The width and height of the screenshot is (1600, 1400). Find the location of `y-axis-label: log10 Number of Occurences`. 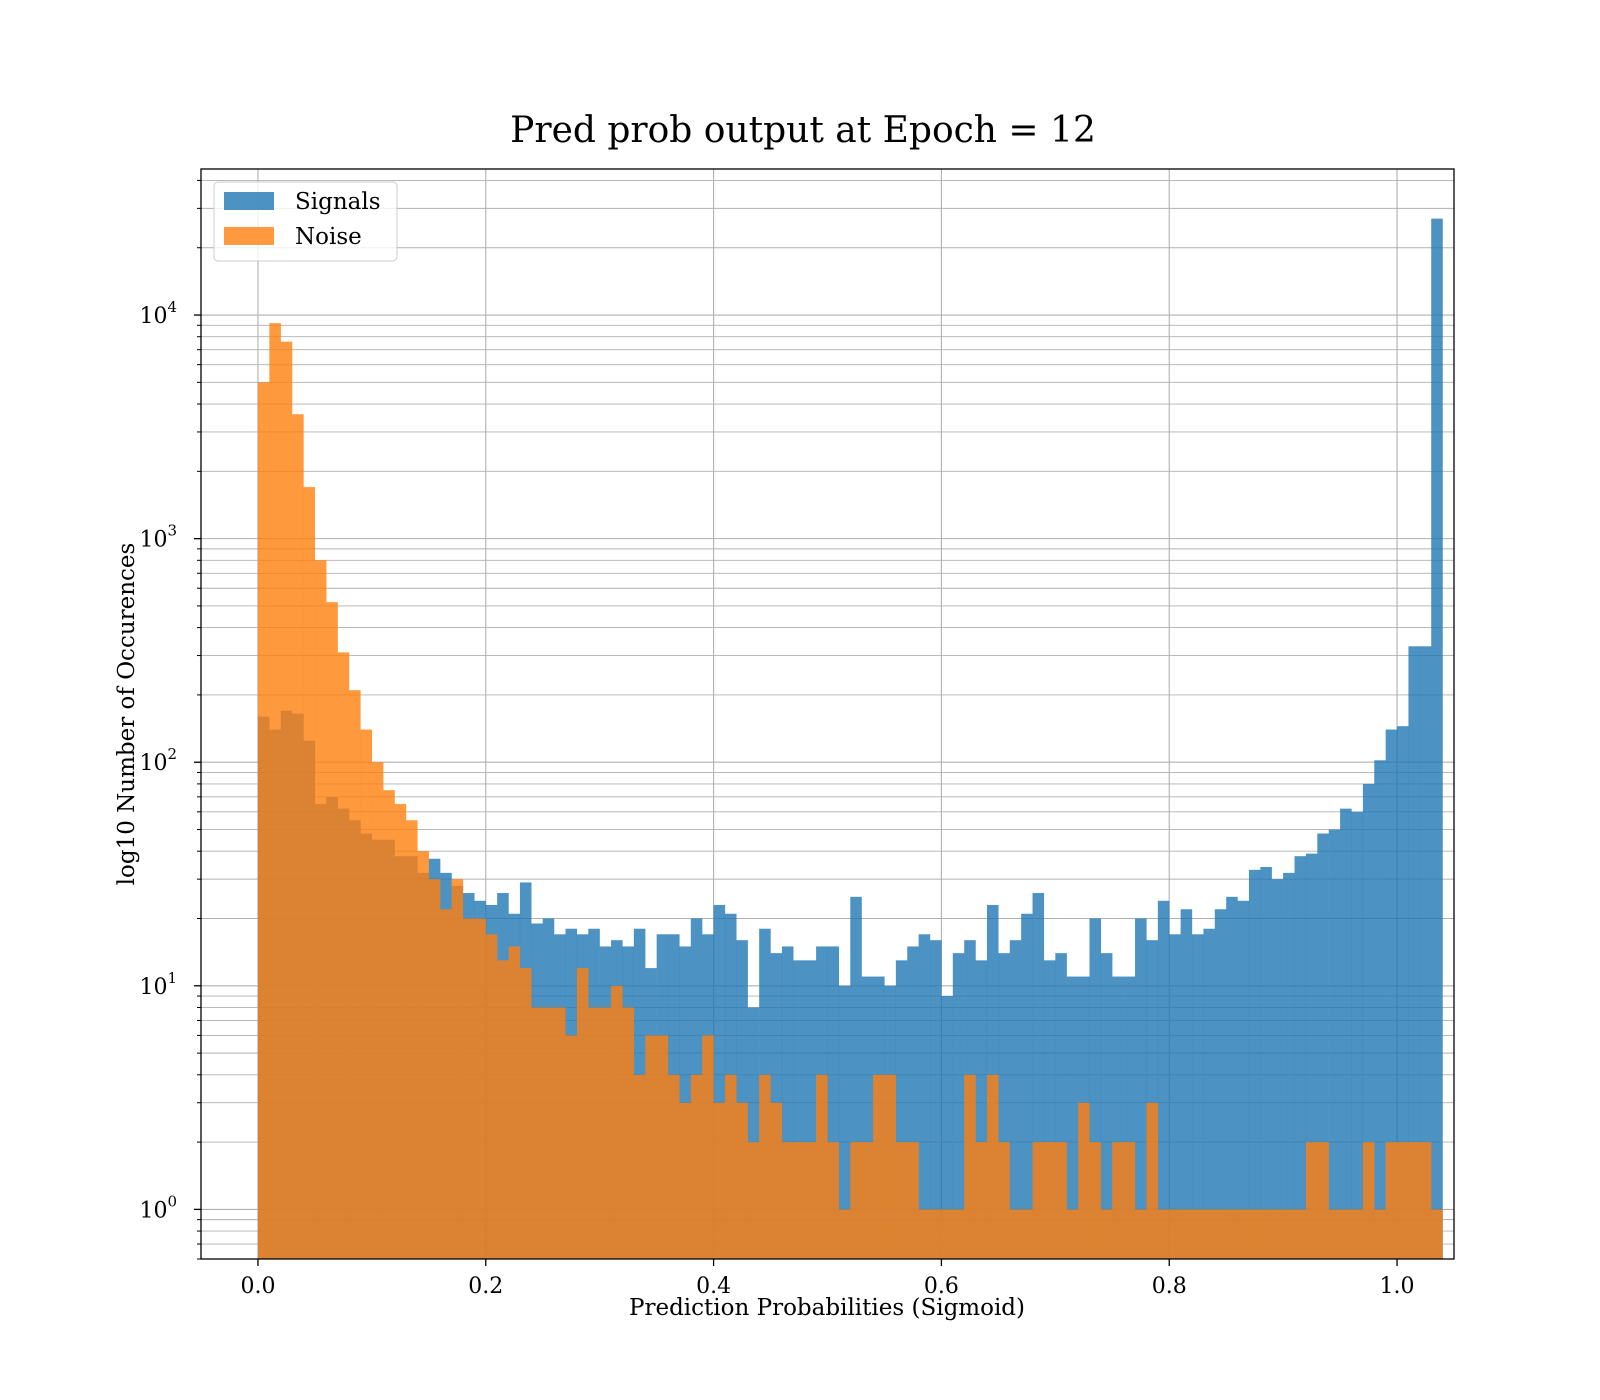

y-axis-label: log10 Number of Occurences is located at coordinates (127, 714).